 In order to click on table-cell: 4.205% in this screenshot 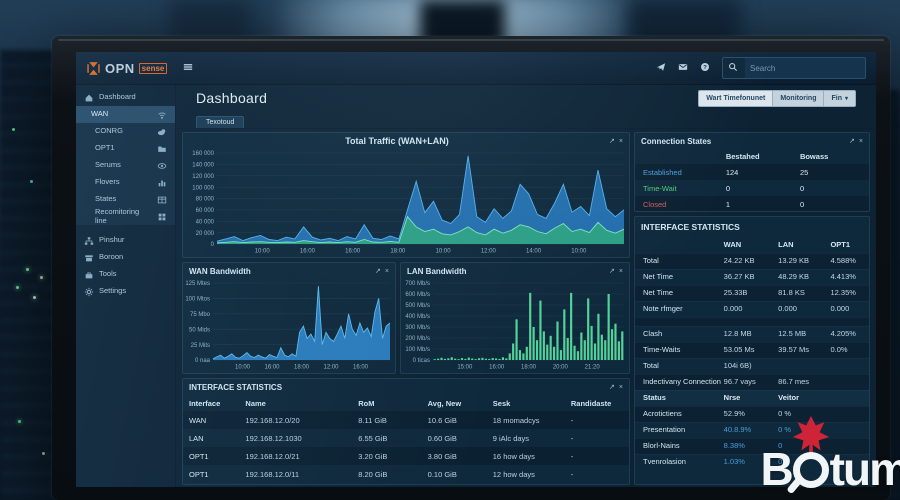, I will do `click(843, 334)`.